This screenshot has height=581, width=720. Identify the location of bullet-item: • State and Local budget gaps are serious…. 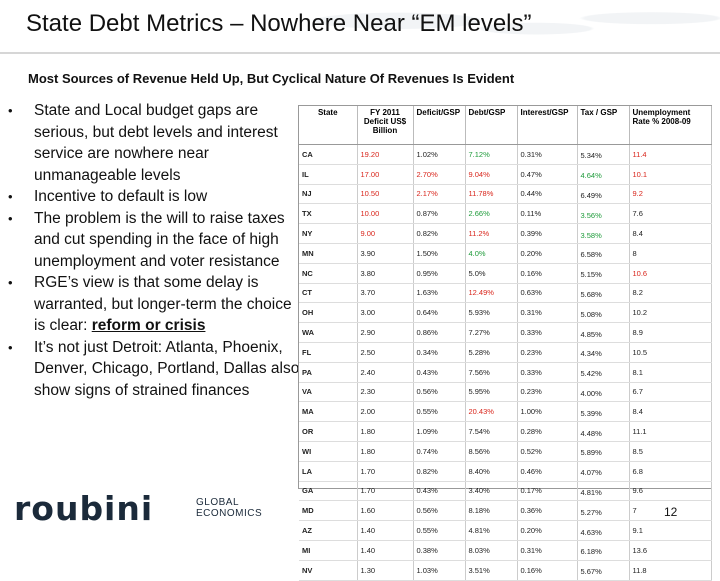
(154, 143).